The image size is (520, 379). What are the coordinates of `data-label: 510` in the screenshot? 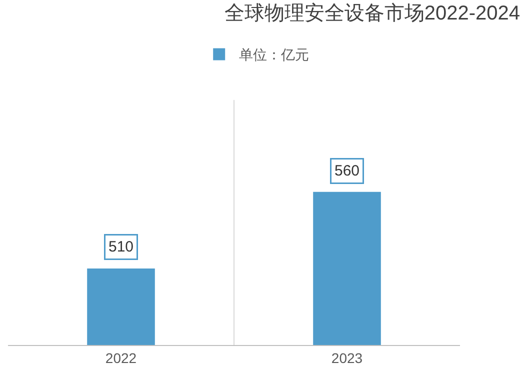 It's located at (121, 247).